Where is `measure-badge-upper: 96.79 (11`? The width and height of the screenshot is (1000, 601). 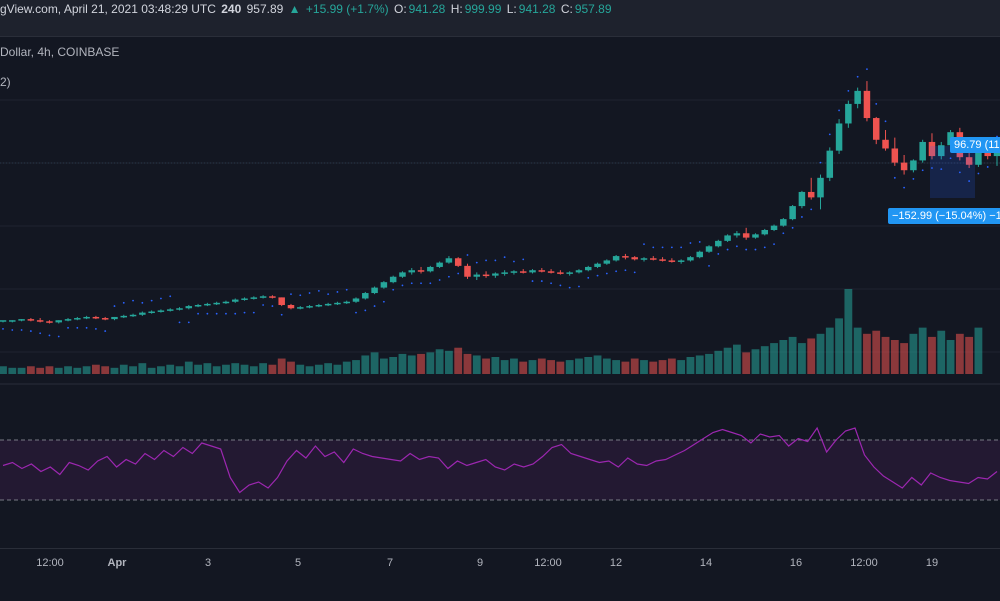 measure-badge-upper: 96.79 (11 is located at coordinates (975, 145).